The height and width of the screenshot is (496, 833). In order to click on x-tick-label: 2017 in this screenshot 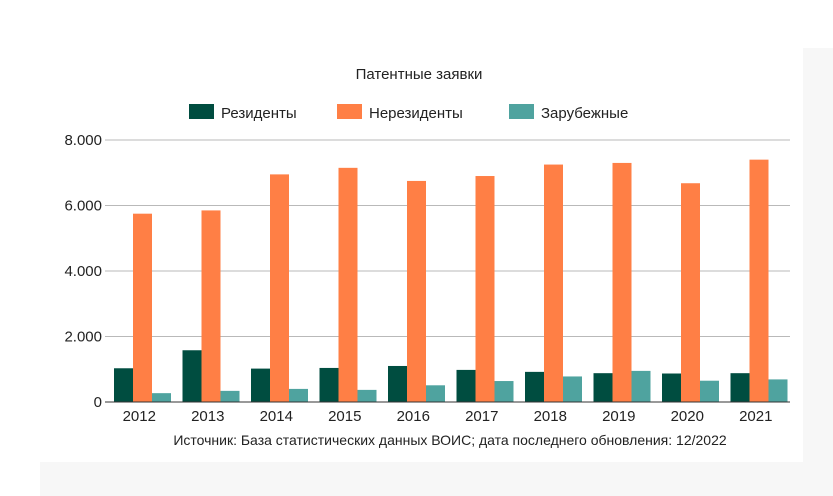, I will do `click(481, 416)`.